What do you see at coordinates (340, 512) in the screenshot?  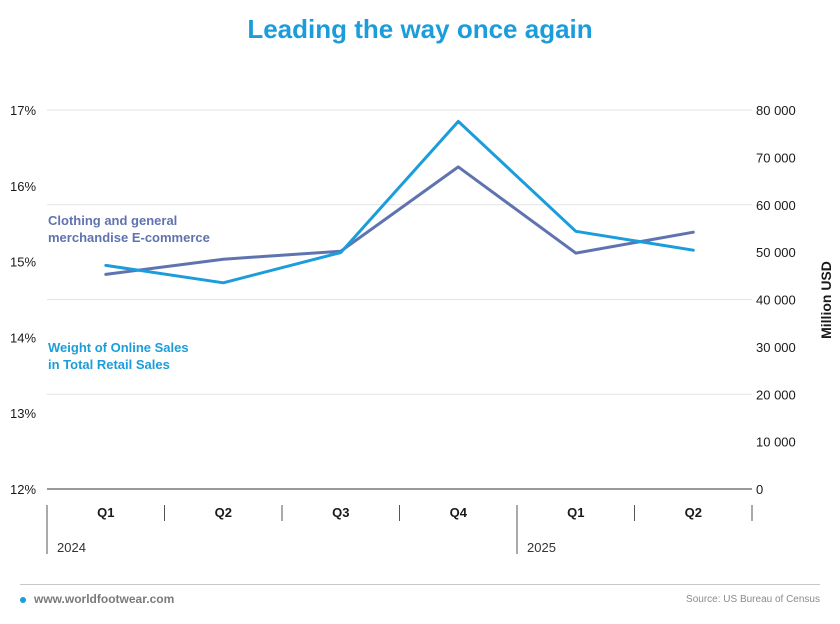 I see `x-tick-label: Q3` at bounding box center [340, 512].